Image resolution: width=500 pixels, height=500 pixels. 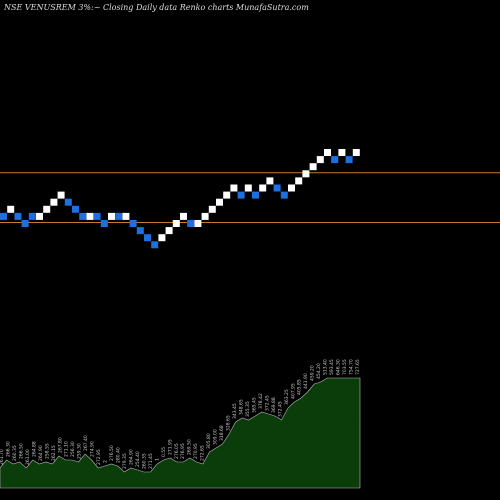 What do you see at coordinates (326, 367) in the screenshot?
I see `volume-label: 513.40` at bounding box center [326, 367].